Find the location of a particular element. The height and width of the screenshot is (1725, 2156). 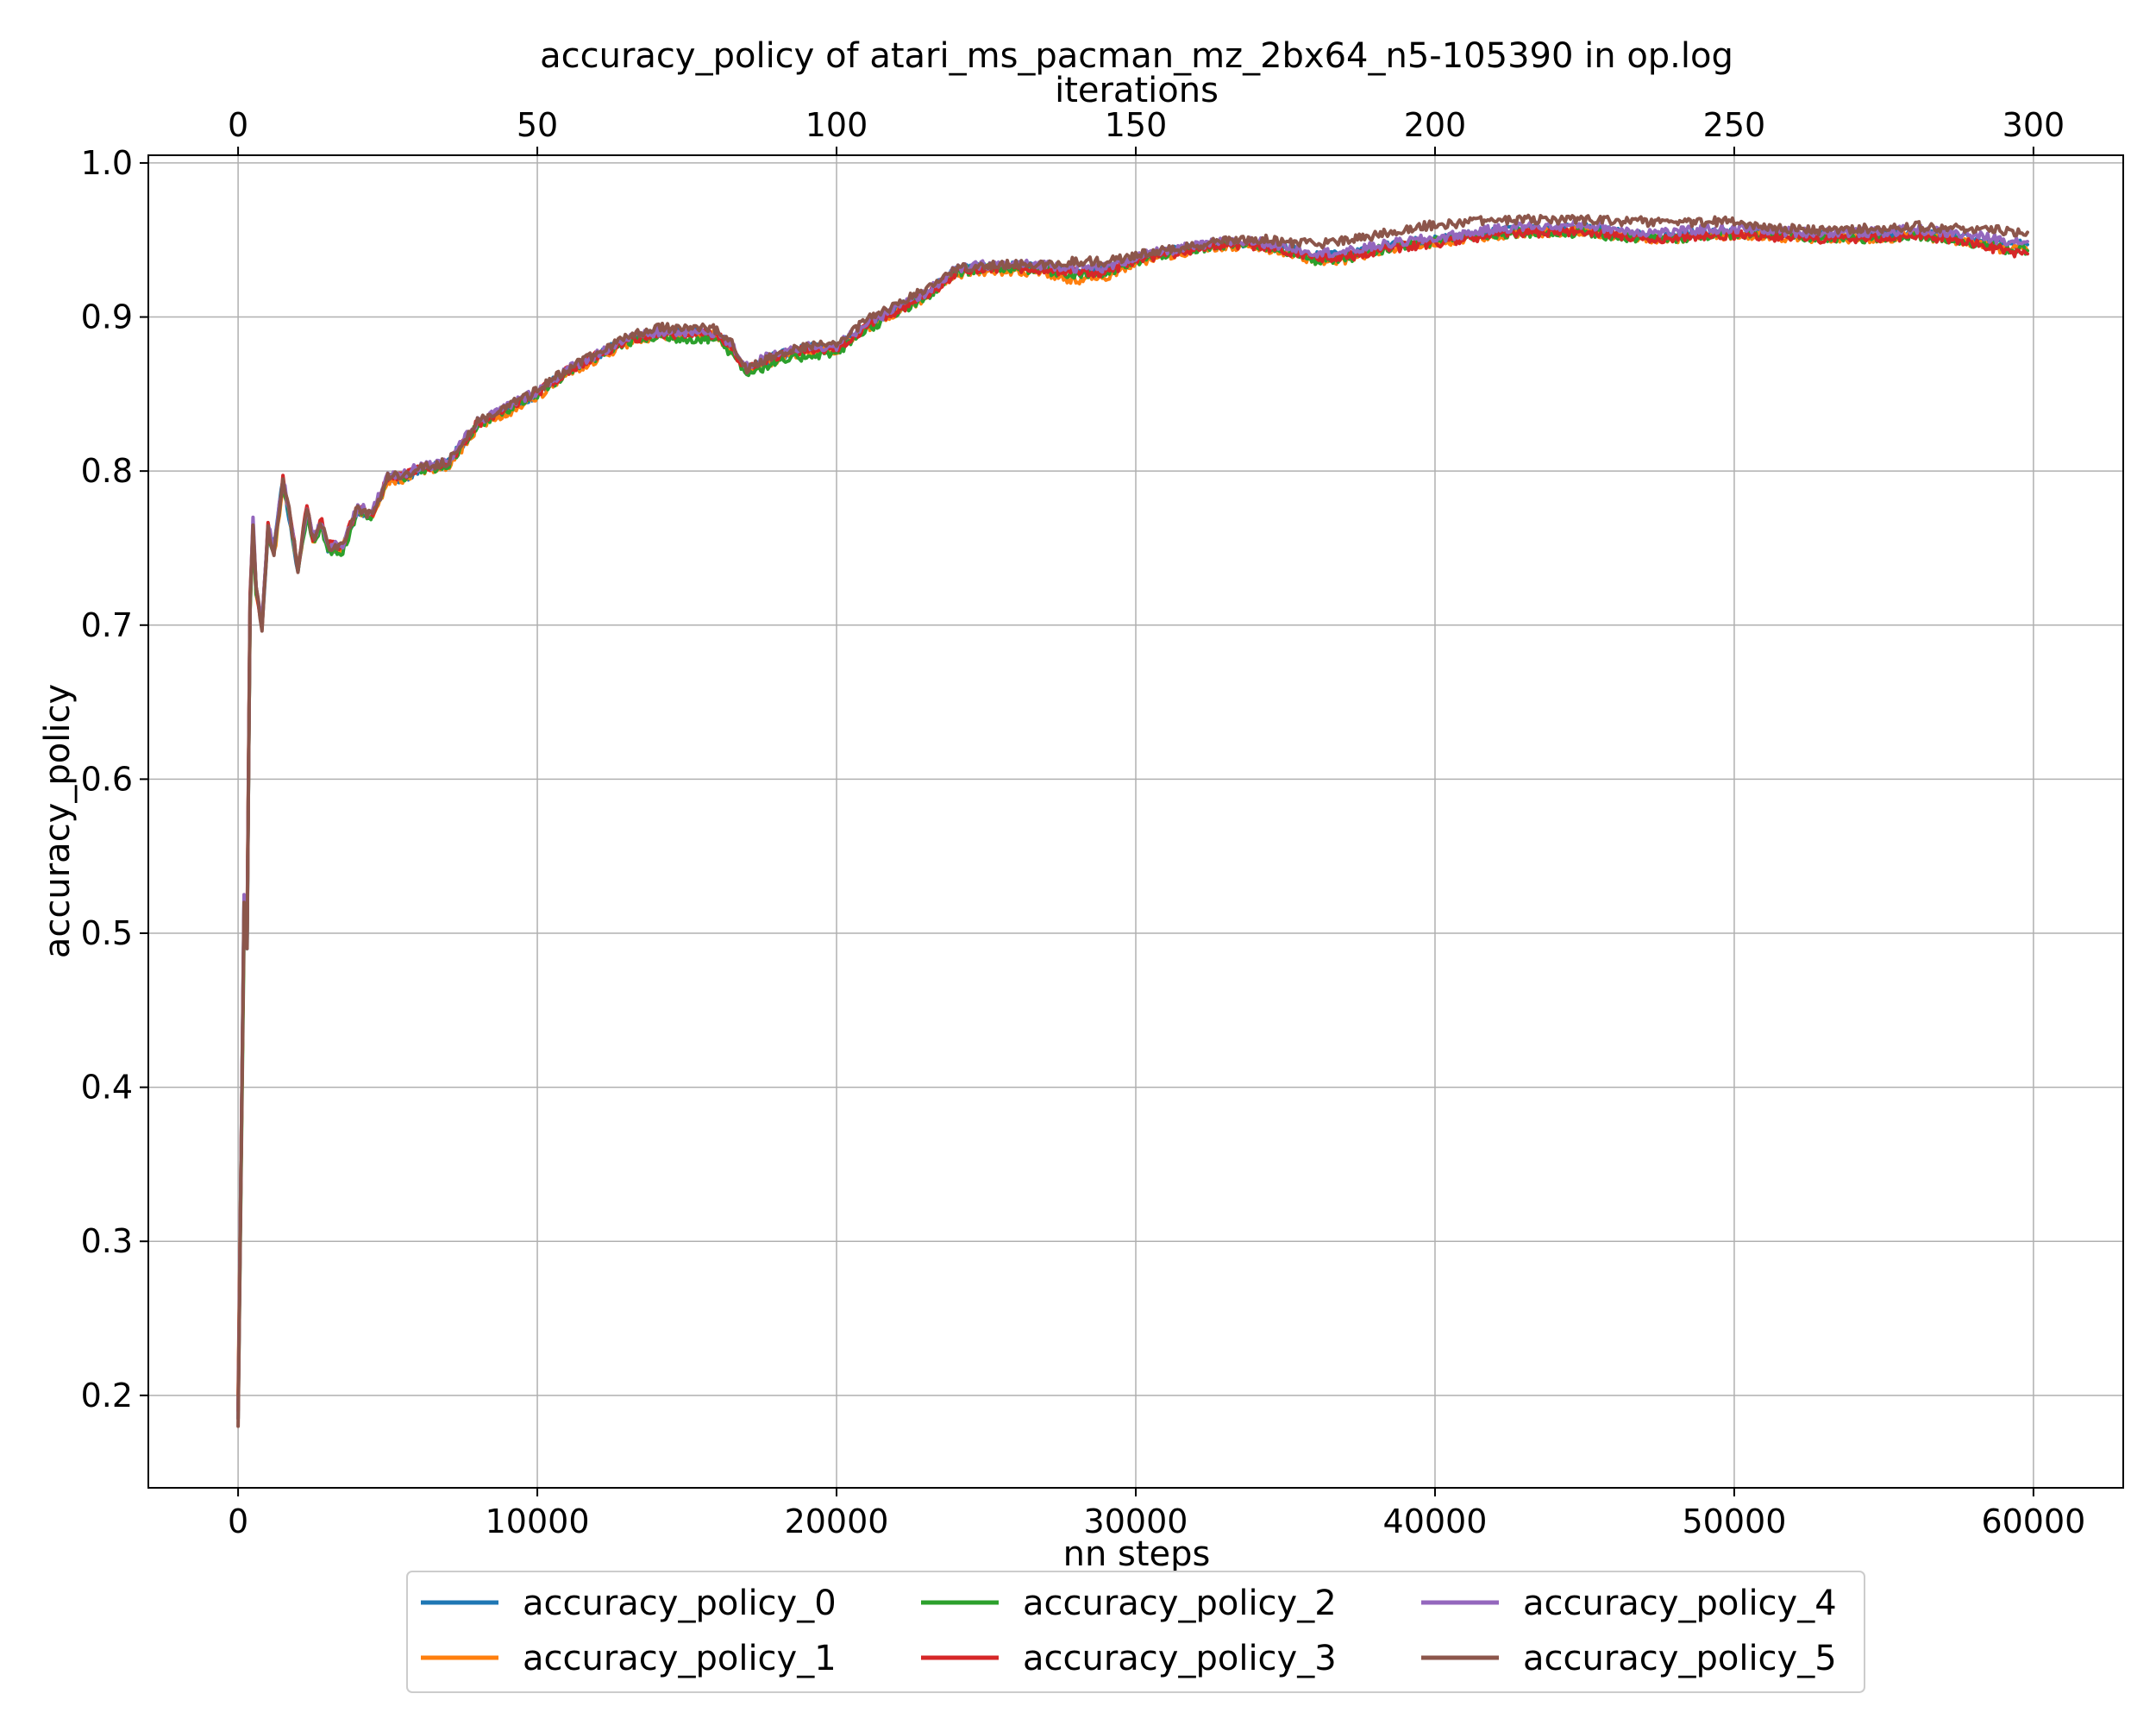

x-tick-label: 50000 is located at coordinates (1734, 1521).